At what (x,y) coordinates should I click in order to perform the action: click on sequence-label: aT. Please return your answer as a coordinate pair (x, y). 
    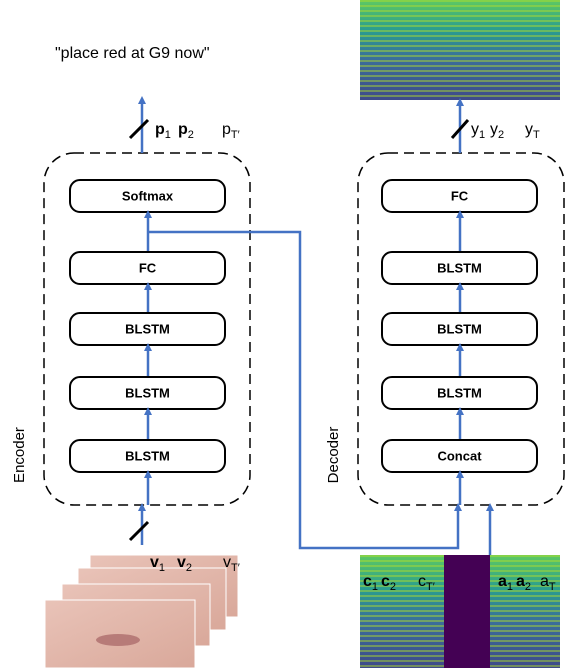
    Looking at the image, I should click on (548, 583).